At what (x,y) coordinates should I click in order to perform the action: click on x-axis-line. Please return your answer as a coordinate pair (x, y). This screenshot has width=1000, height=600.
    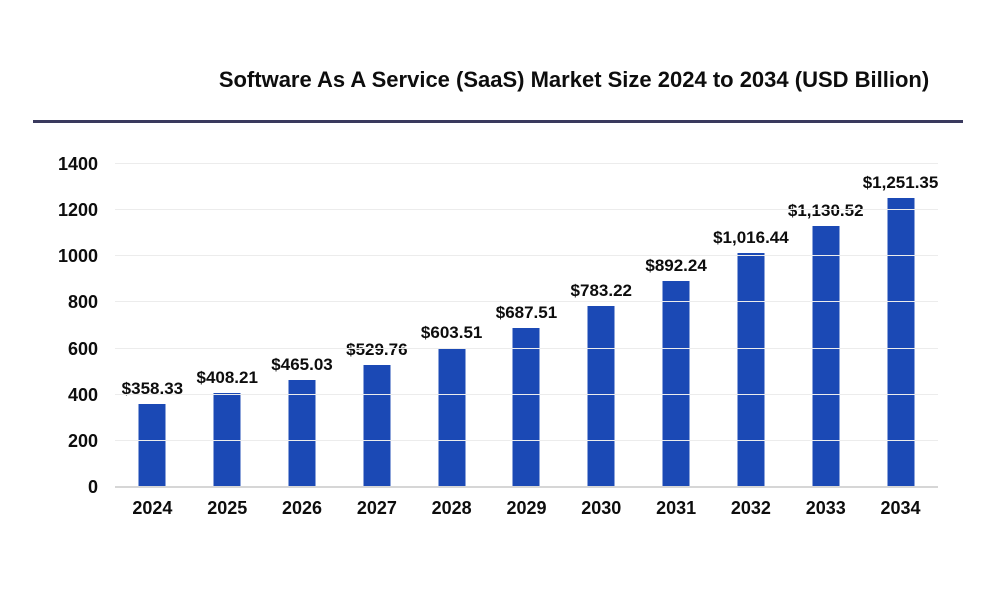
    Looking at the image, I should click on (526, 487).